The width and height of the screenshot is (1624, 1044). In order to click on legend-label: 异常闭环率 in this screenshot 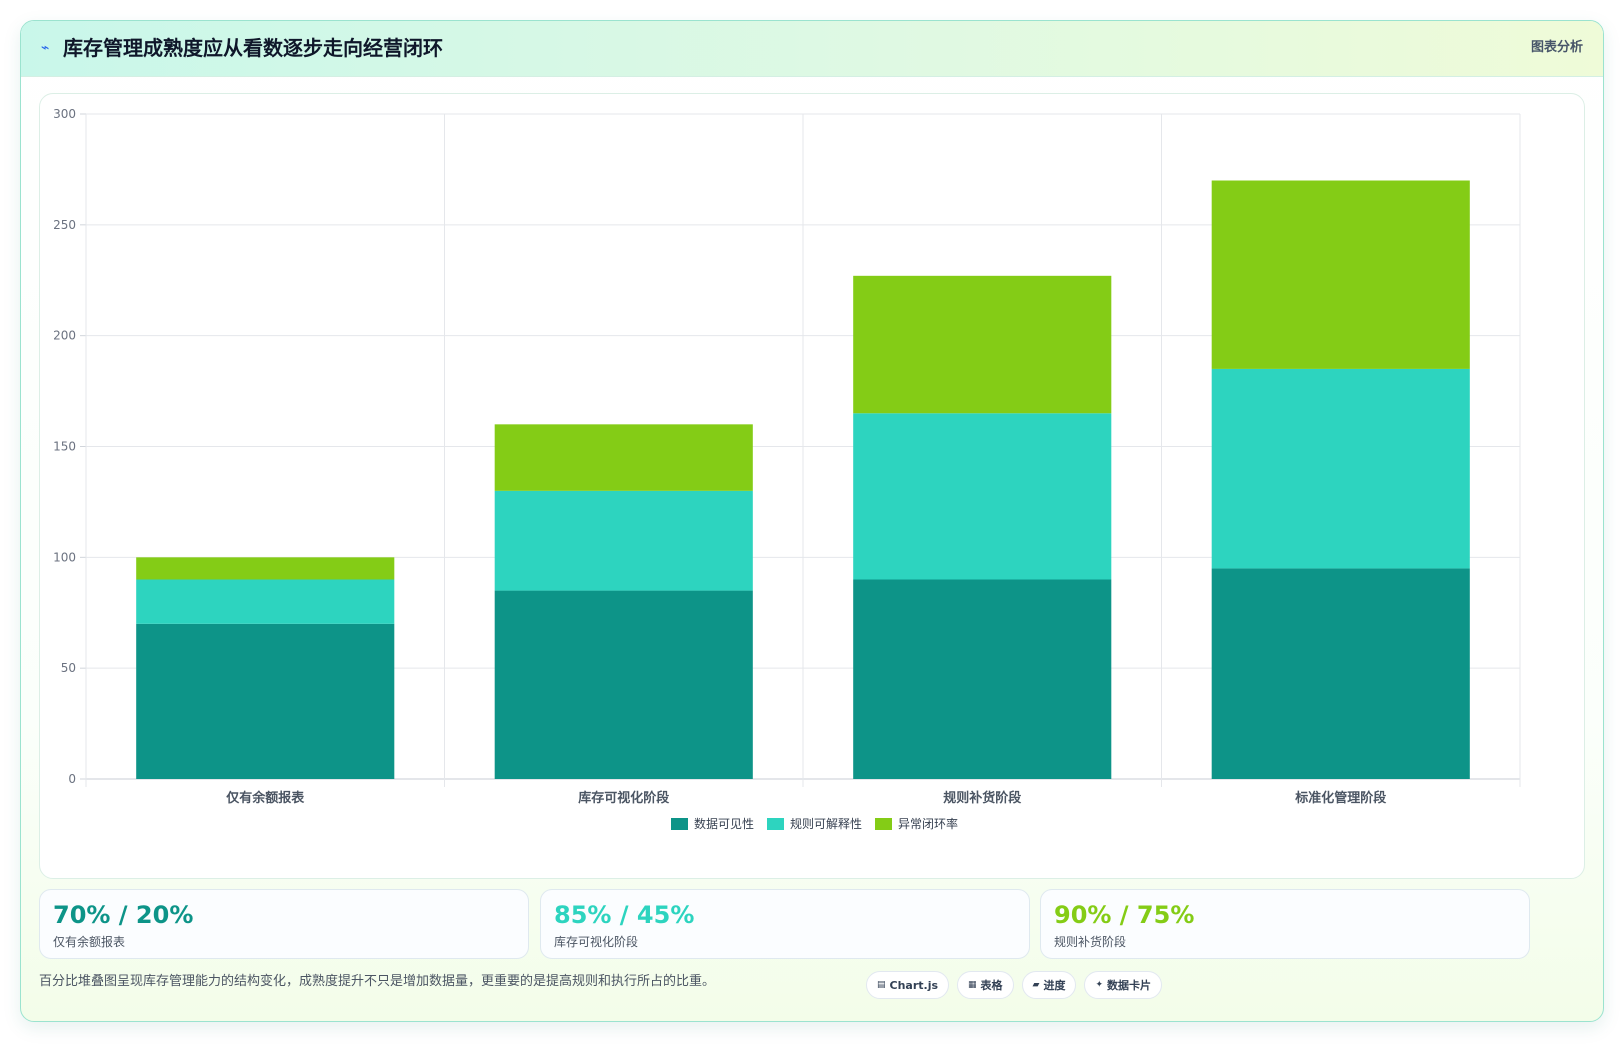, I will do `click(928, 823)`.